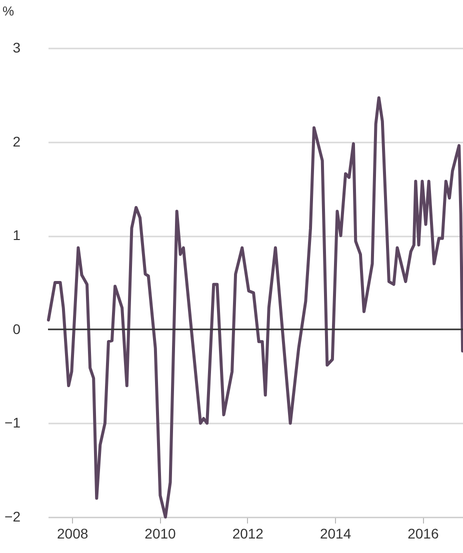 The image size is (463, 553). Describe the element at coordinates (72, 534) in the screenshot. I see `x-tick-label: 2008` at that location.